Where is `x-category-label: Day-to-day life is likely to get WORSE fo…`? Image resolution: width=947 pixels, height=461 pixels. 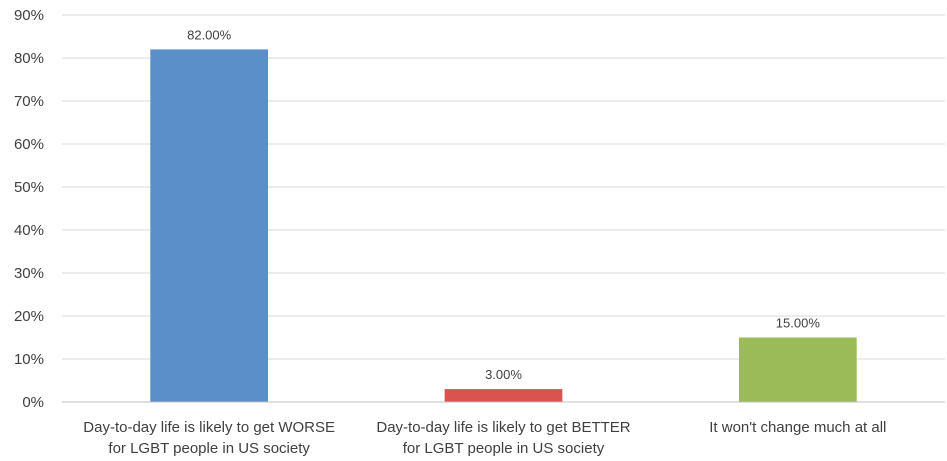
x-category-label: Day-to-day life is likely to get WORSE fo… is located at coordinates (209, 438).